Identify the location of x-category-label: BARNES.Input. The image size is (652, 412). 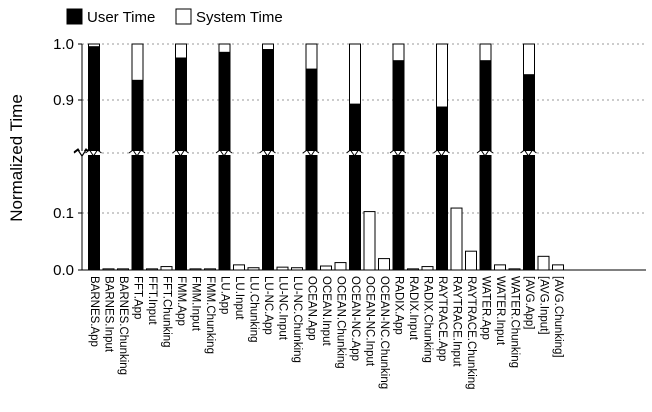
(109, 314).